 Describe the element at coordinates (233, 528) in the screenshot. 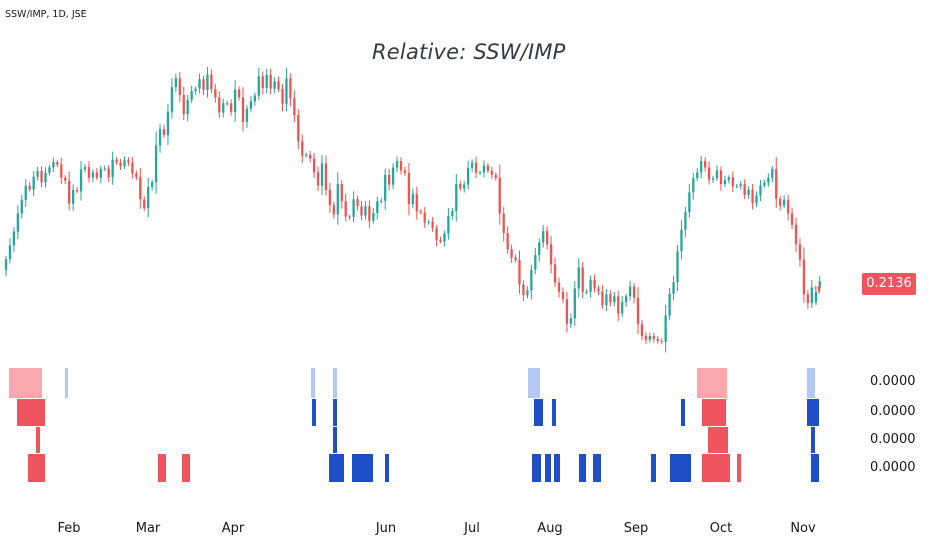

I see `x-tick-apr: Apr` at that location.